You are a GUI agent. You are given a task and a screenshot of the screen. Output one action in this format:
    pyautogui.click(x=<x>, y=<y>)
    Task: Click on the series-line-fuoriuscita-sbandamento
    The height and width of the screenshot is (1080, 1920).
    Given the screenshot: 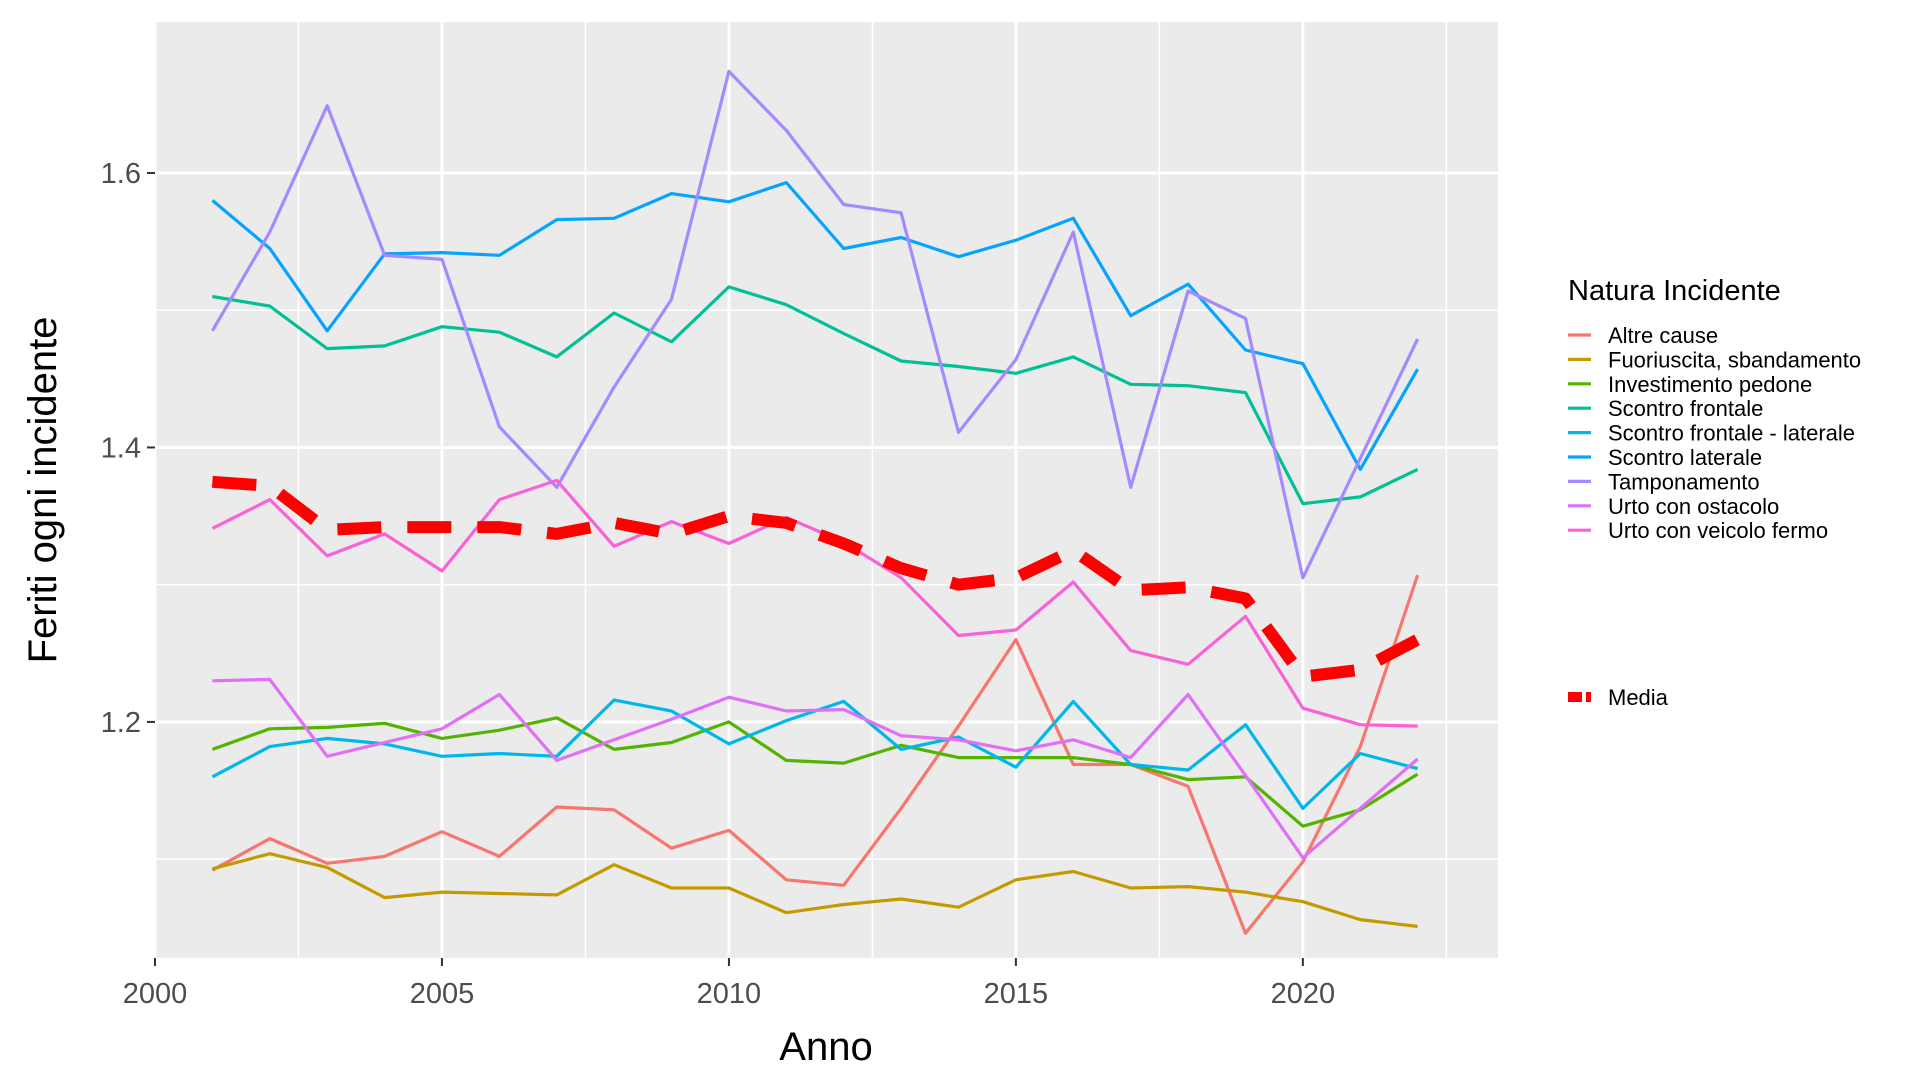 What is the action you would take?
    pyautogui.click(x=814, y=890)
    